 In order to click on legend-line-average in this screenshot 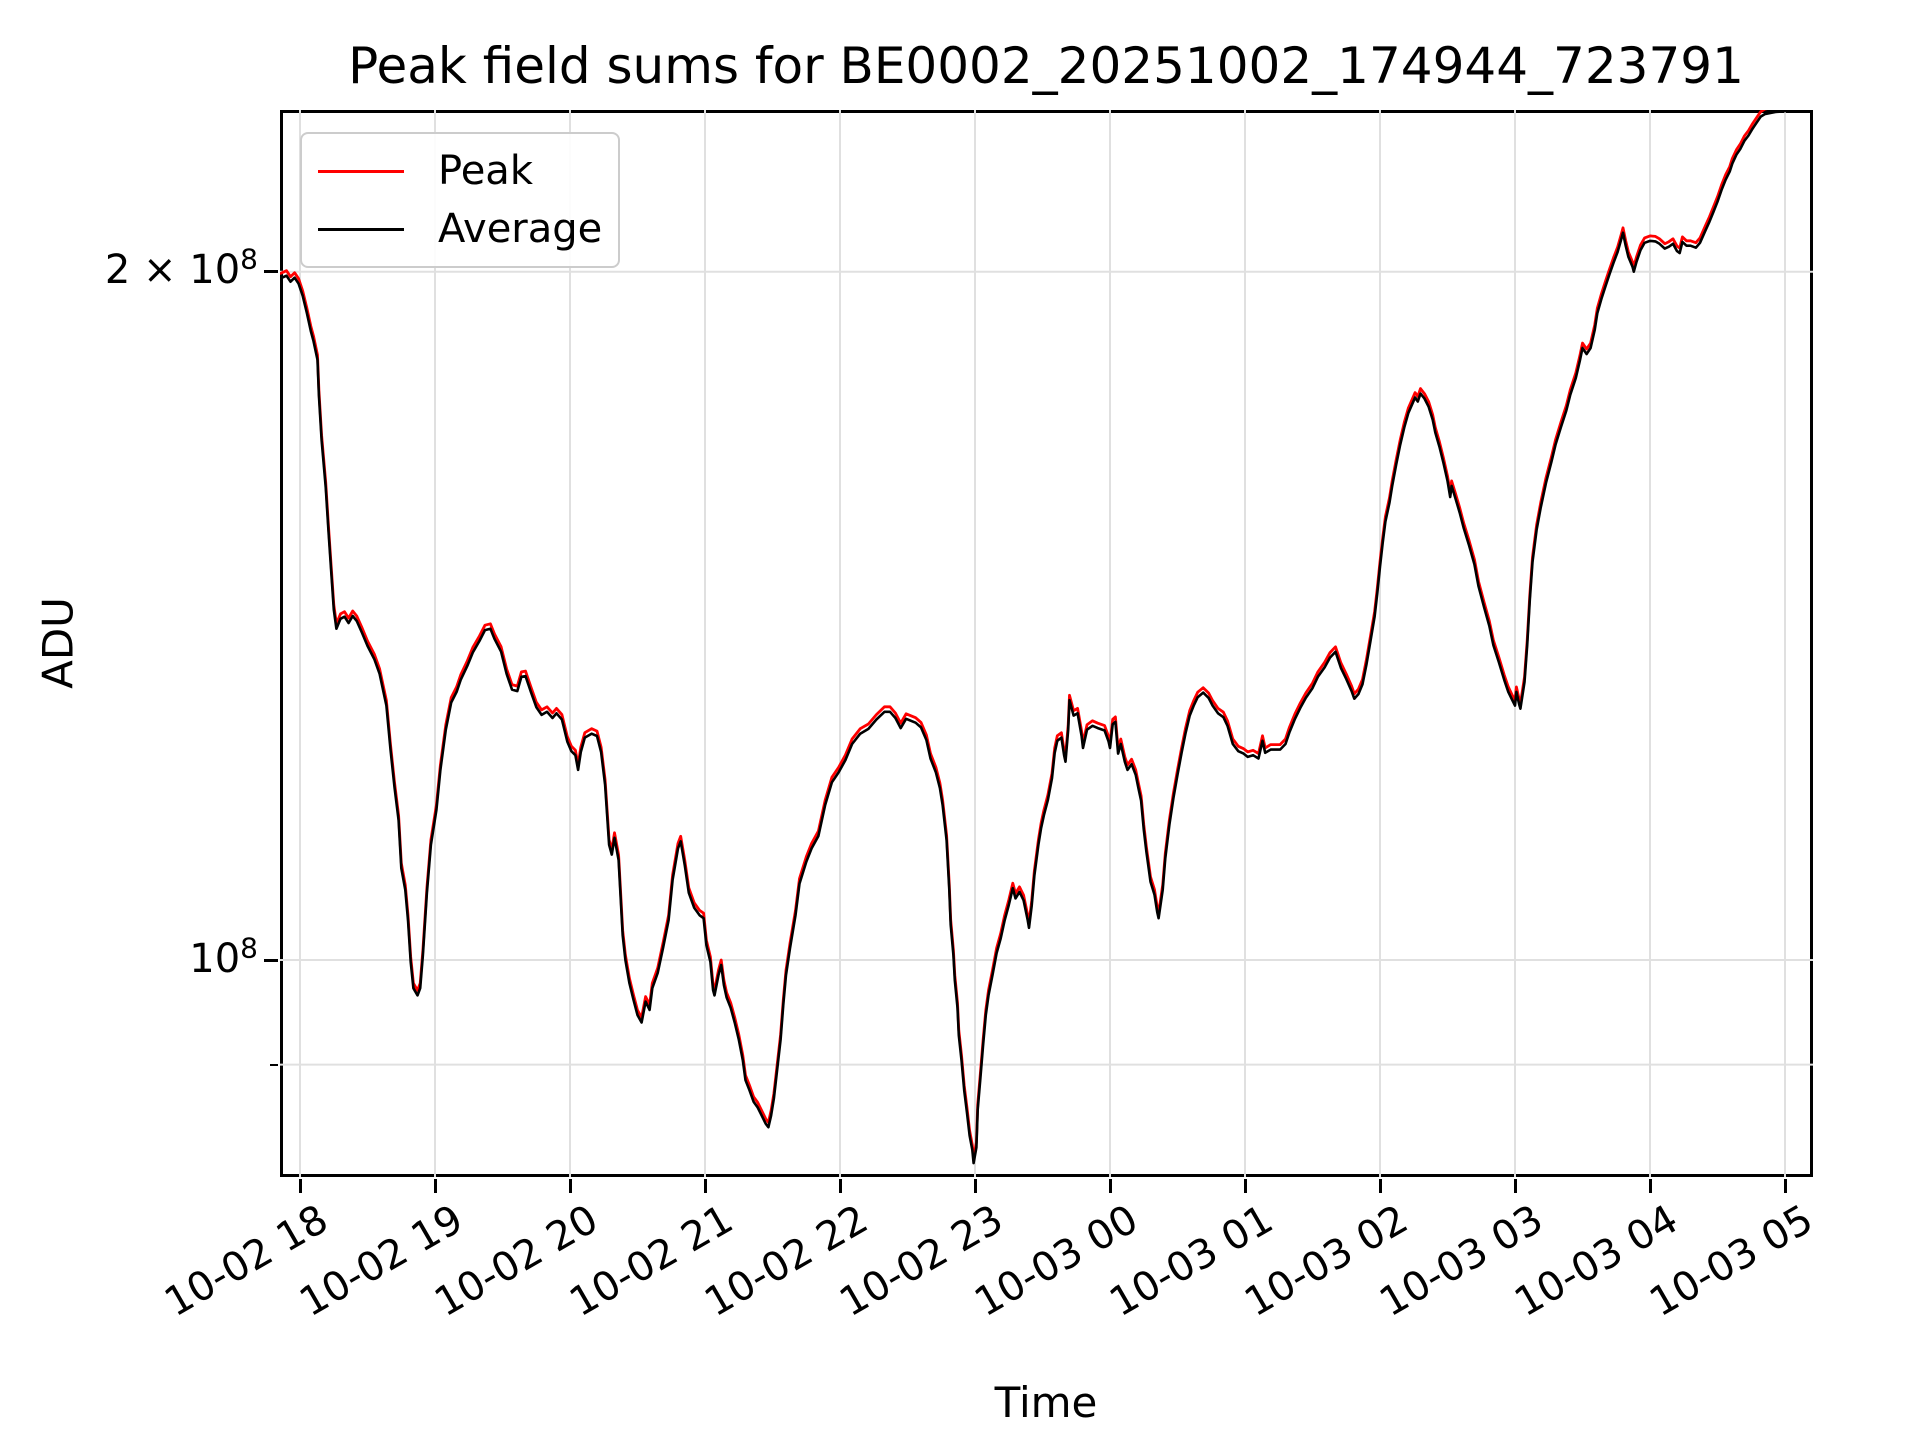, I will do `click(361, 229)`.